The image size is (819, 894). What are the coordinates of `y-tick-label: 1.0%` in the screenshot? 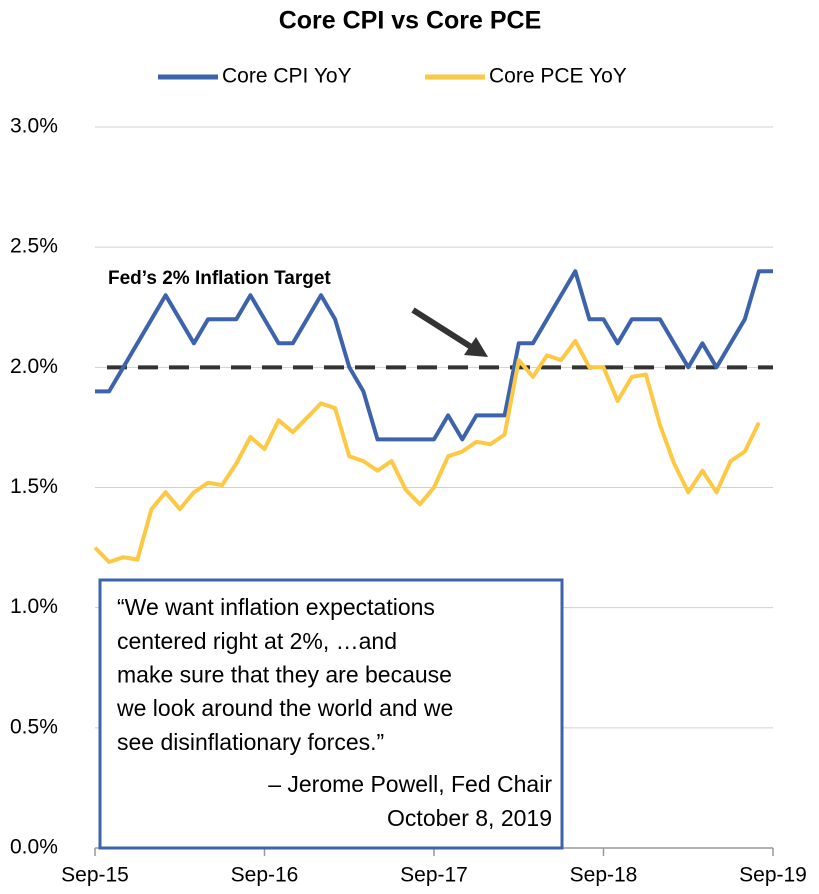 It's located at (34, 606).